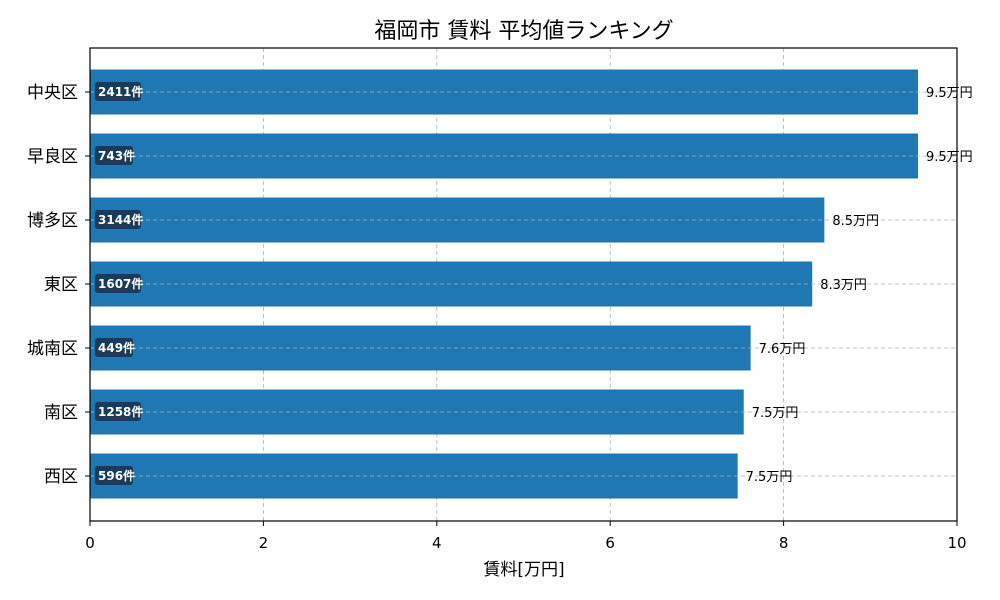 The width and height of the screenshot is (1000, 600). Describe the element at coordinates (52, 221) in the screenshot. I see `category-label: 博多区` at that location.